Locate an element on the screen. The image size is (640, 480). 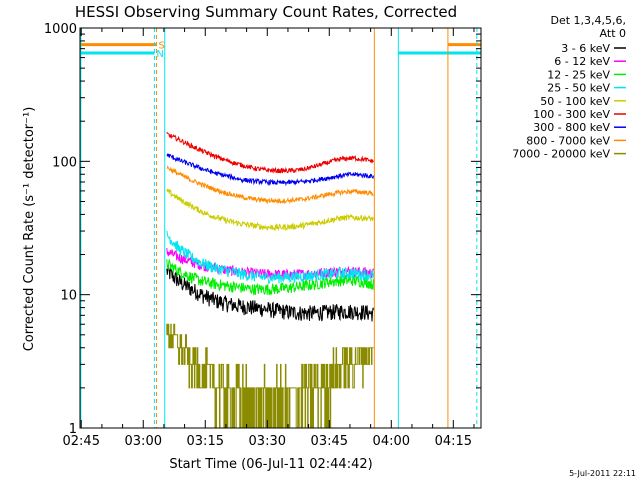
legend-entry-label: 800 - 7000 keV is located at coordinates (568, 140).